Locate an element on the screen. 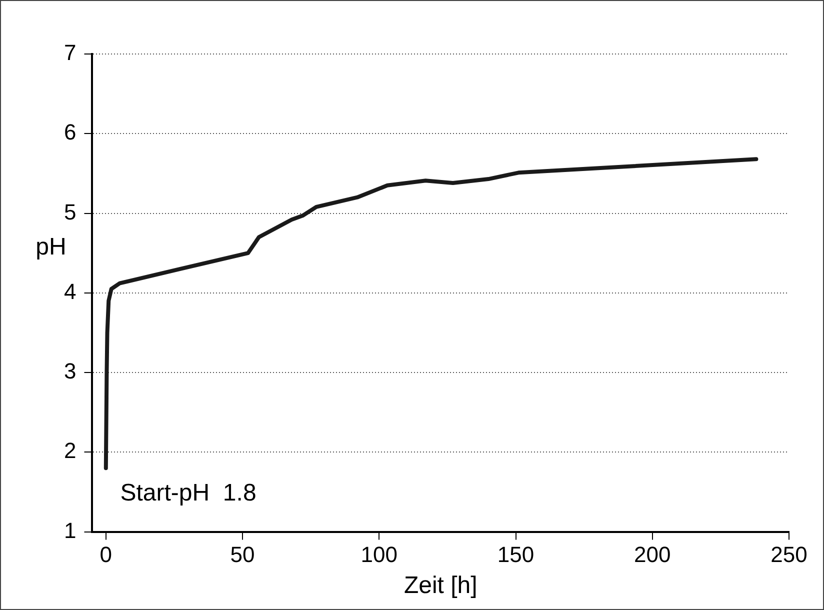  x-tick-label: 50 is located at coordinates (242, 555).